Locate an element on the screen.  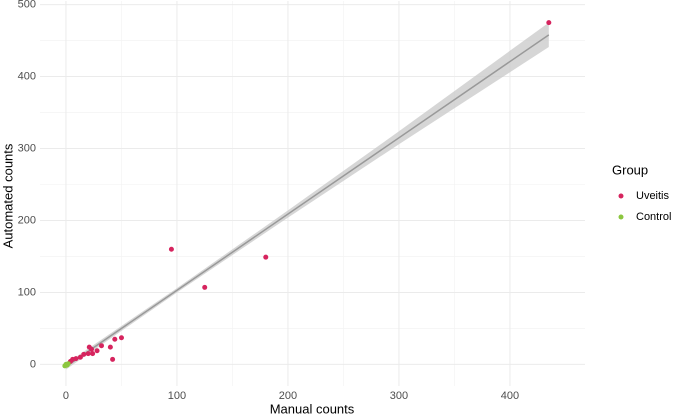
x-tick-label: 200 is located at coordinates (288, 396).